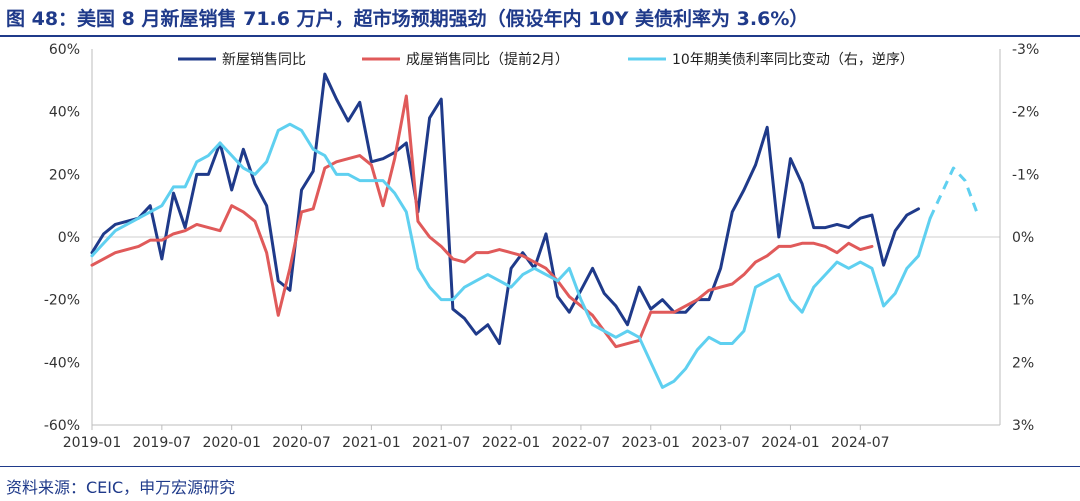 This screenshot has height=501, width=1080. Describe the element at coordinates (1025, 113) in the screenshot. I see `y-right-tick-label: -2%` at that location.